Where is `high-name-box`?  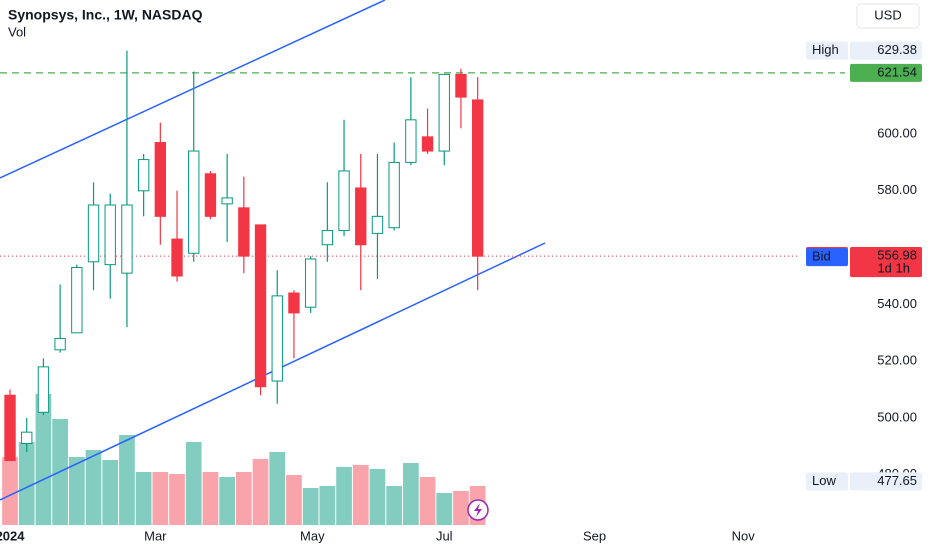
high-name-box is located at coordinates (827, 50).